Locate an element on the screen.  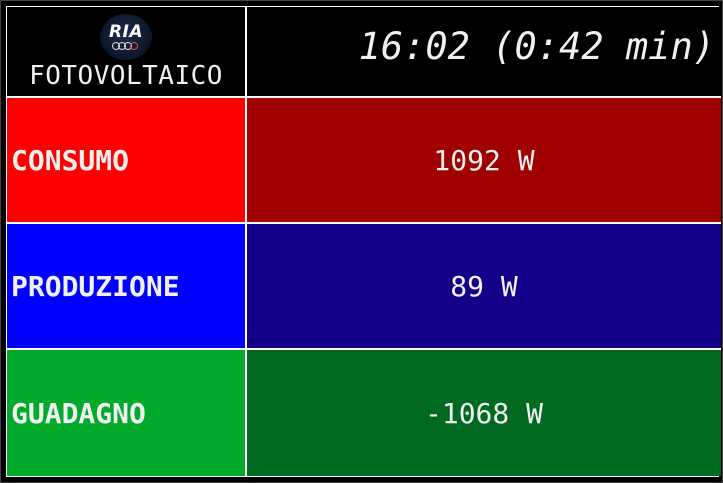
guadagno-label: GUADAGNO is located at coordinates (78, 413).